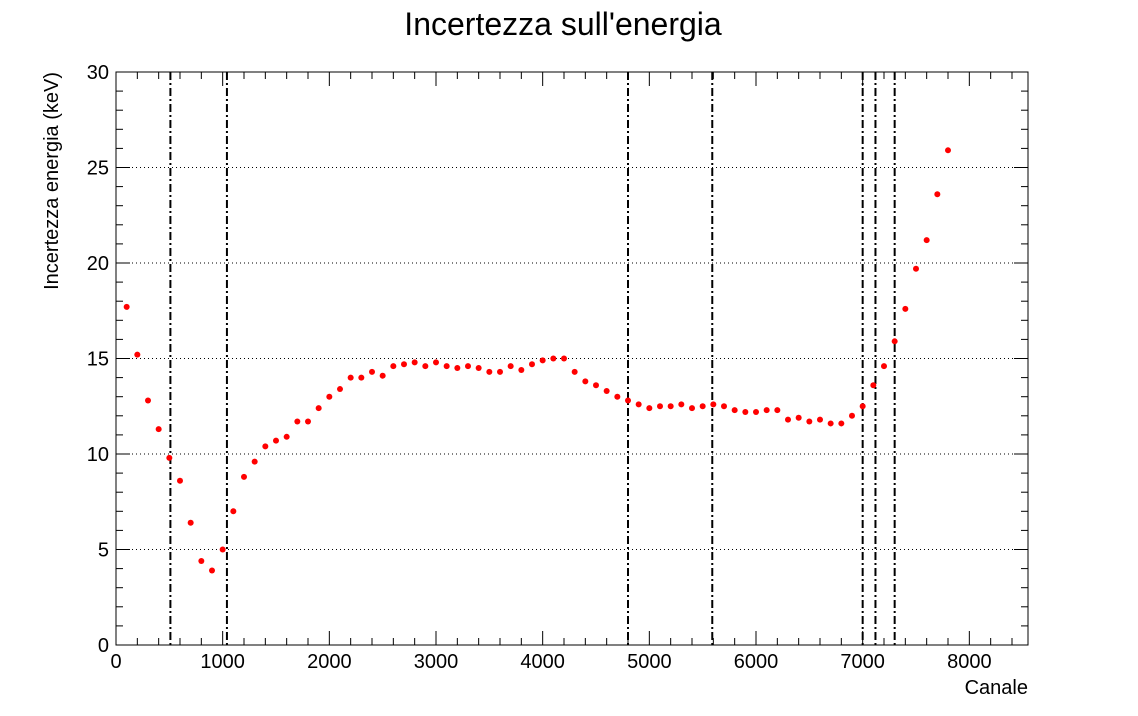 Image resolution: width=1138 pixels, height=716 pixels. What do you see at coordinates (862, 662) in the screenshot?
I see `x-tick-label: 7000` at bounding box center [862, 662].